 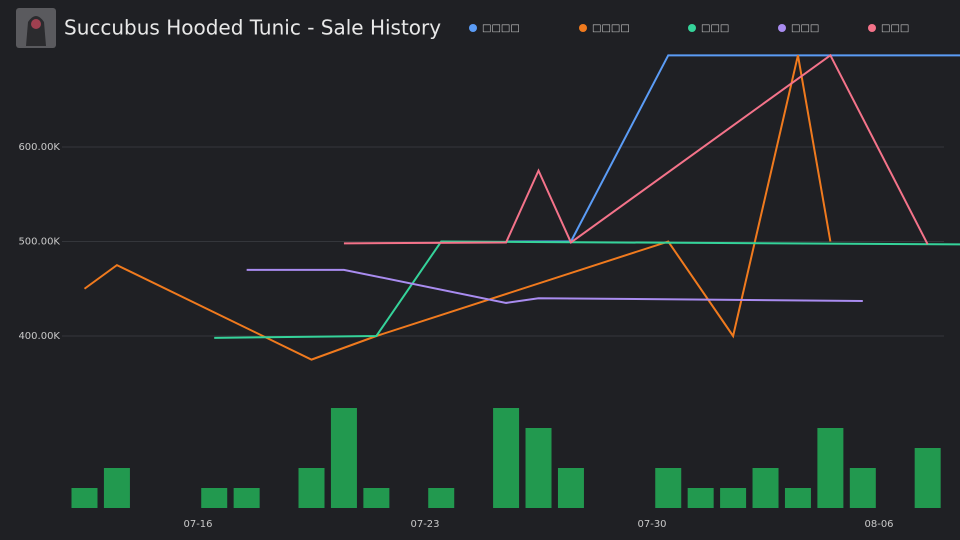 What do you see at coordinates (39, 147) in the screenshot?
I see `y-tick-label: 600.00K` at bounding box center [39, 147].